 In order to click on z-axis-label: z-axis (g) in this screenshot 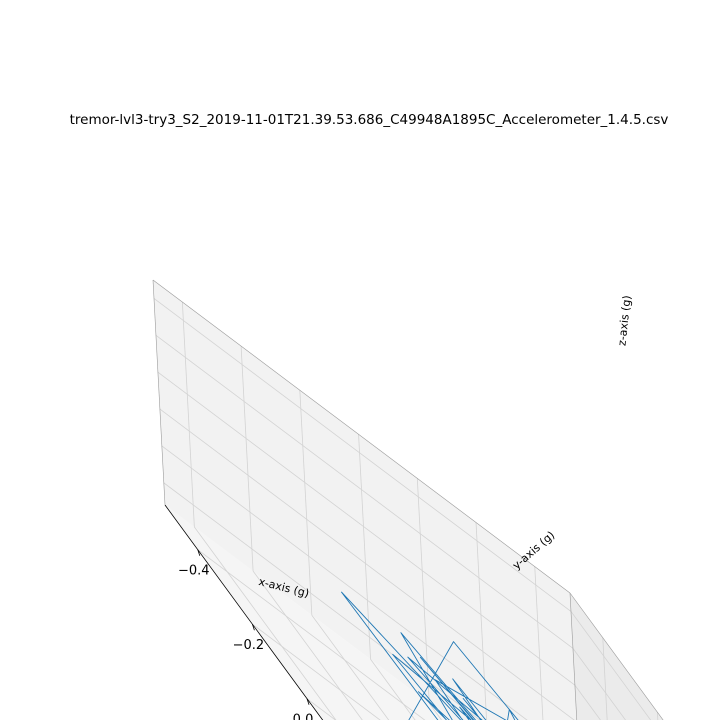, I will do `click(624, 321)`.